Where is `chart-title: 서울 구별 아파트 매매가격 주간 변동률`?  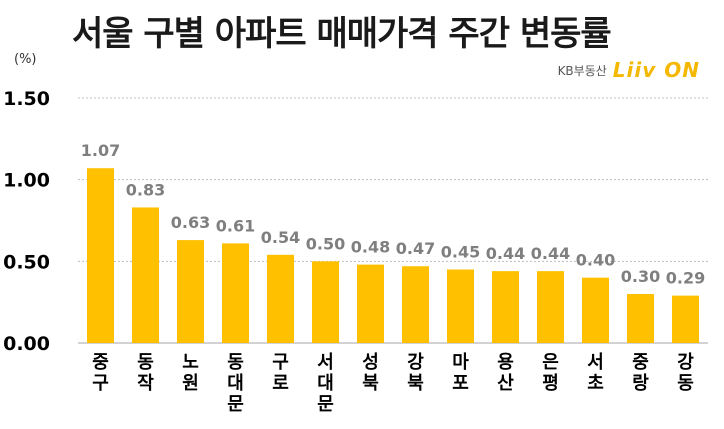 chart-title: 서울 구별 아파트 매매가격 주간 변동률 is located at coordinates (342, 34).